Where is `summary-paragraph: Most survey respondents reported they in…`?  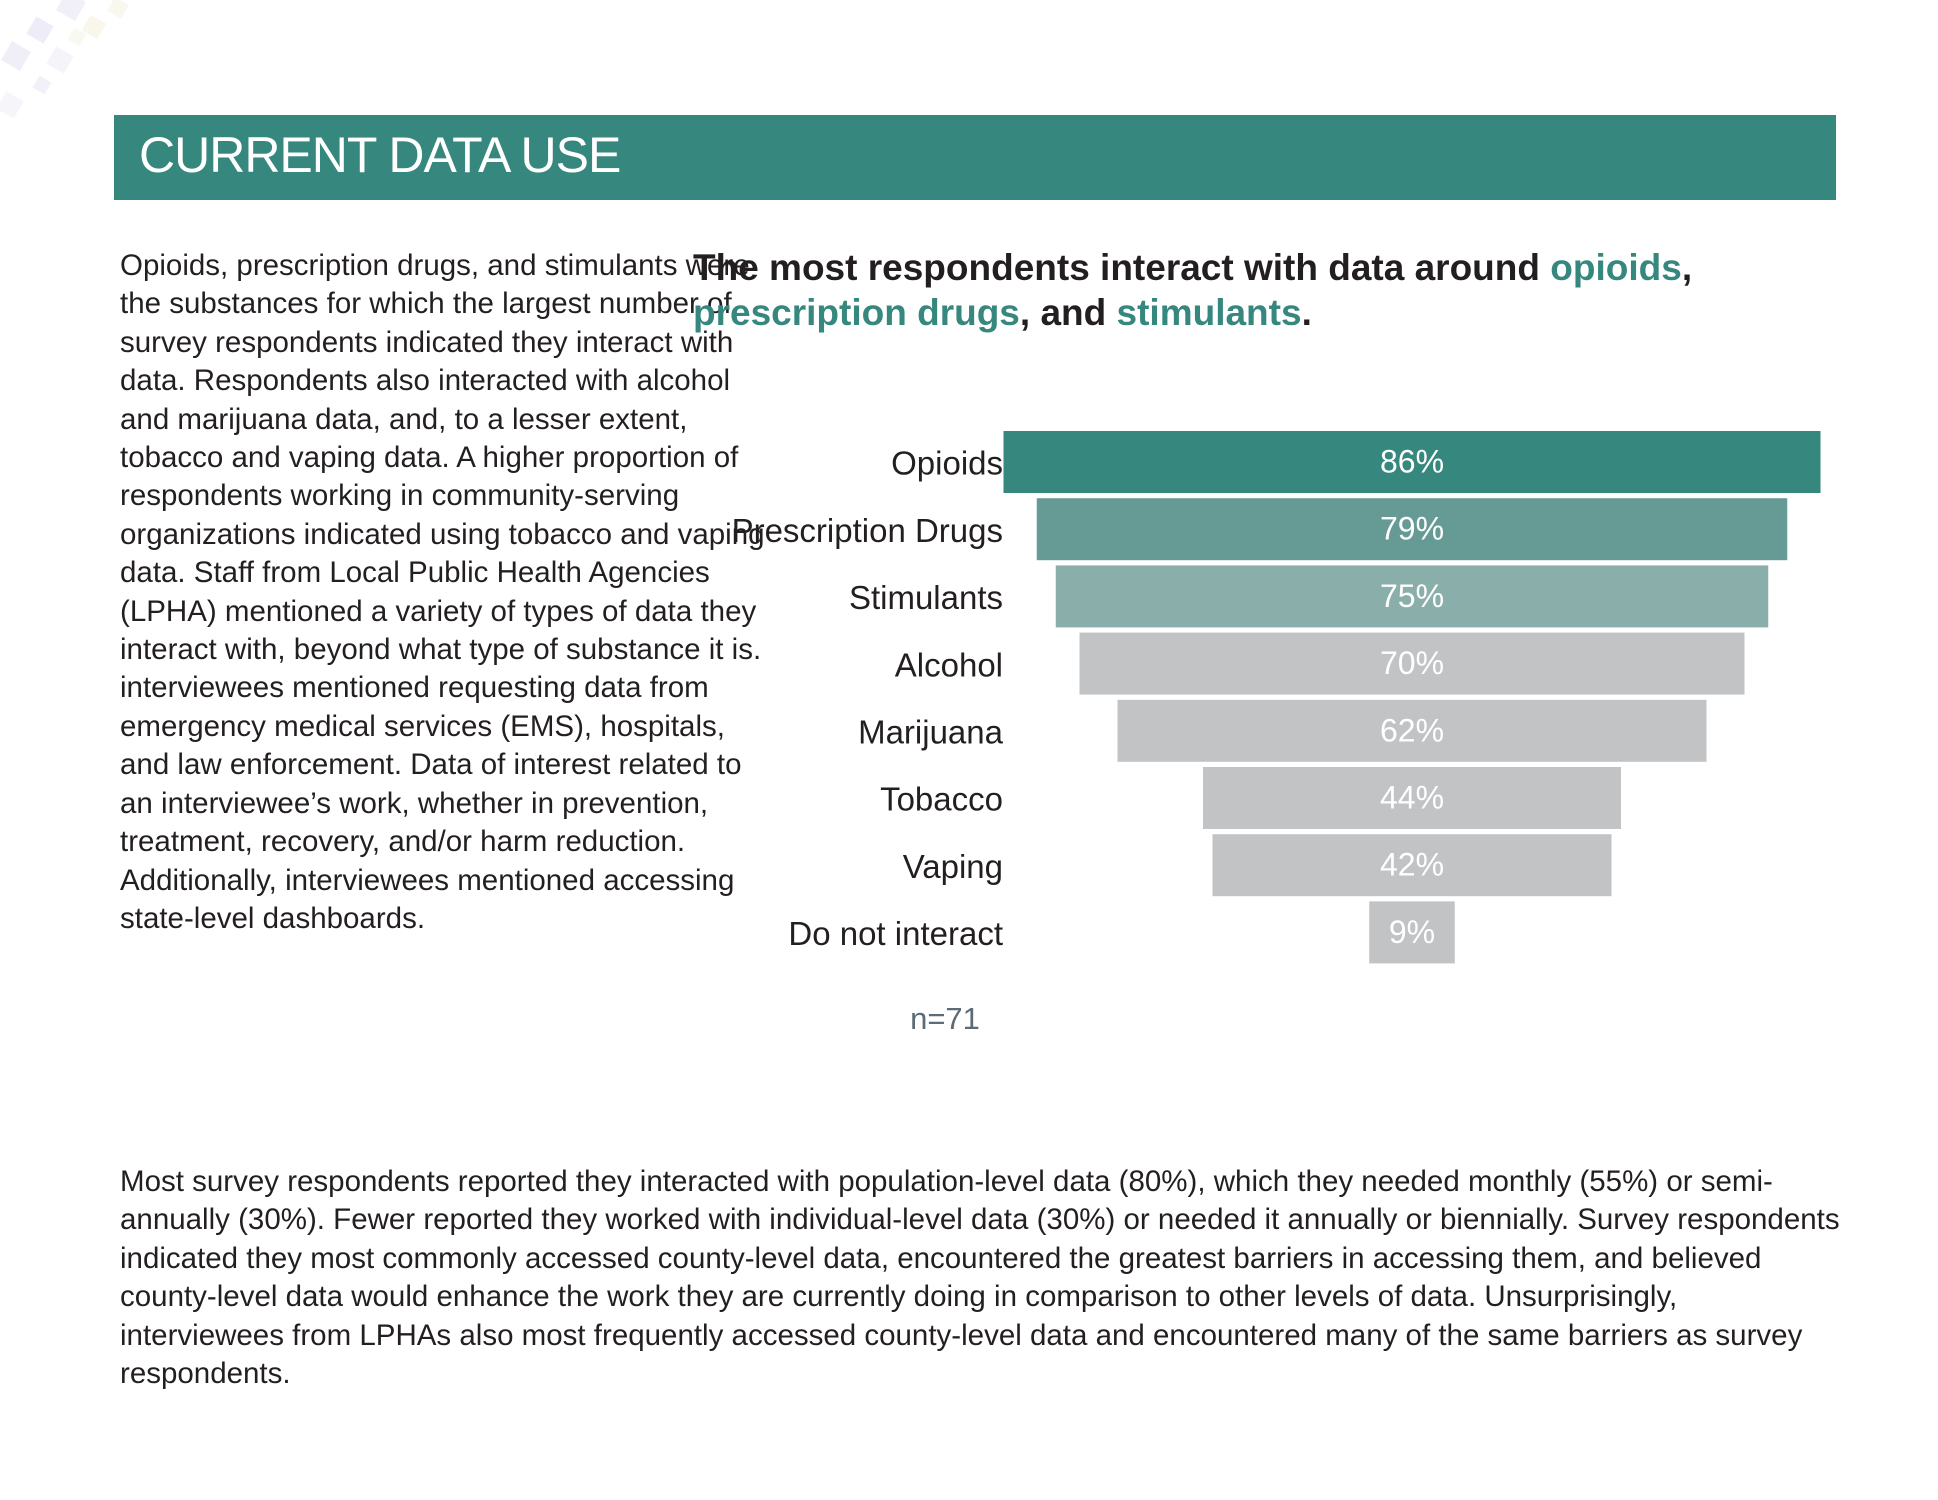
summary-paragraph: Most survey respondents reported they in… is located at coordinates (980, 1278).